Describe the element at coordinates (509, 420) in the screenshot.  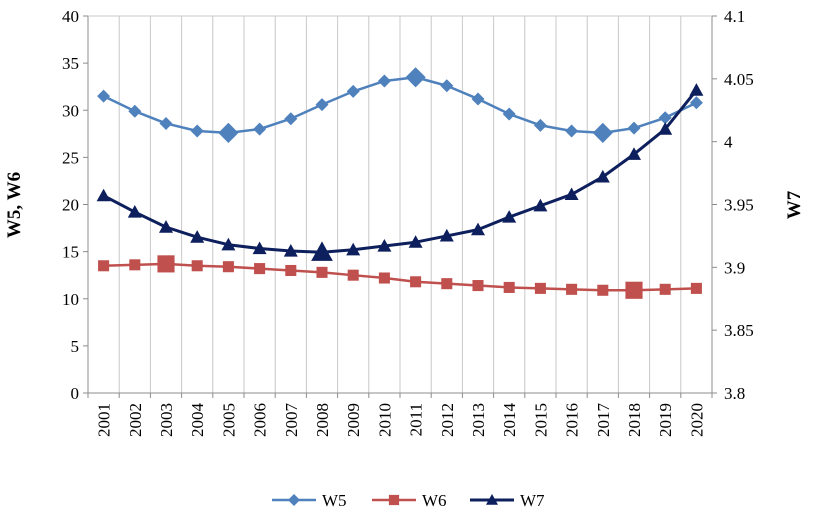
I see `x-tick-label: 2014` at that location.